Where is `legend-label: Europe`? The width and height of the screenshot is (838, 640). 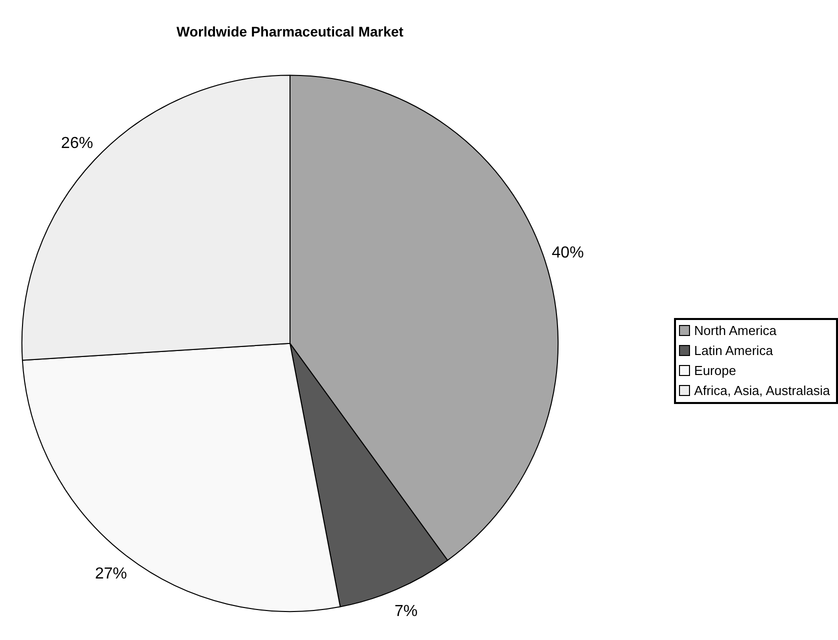
legend-label: Europe is located at coordinates (715, 371).